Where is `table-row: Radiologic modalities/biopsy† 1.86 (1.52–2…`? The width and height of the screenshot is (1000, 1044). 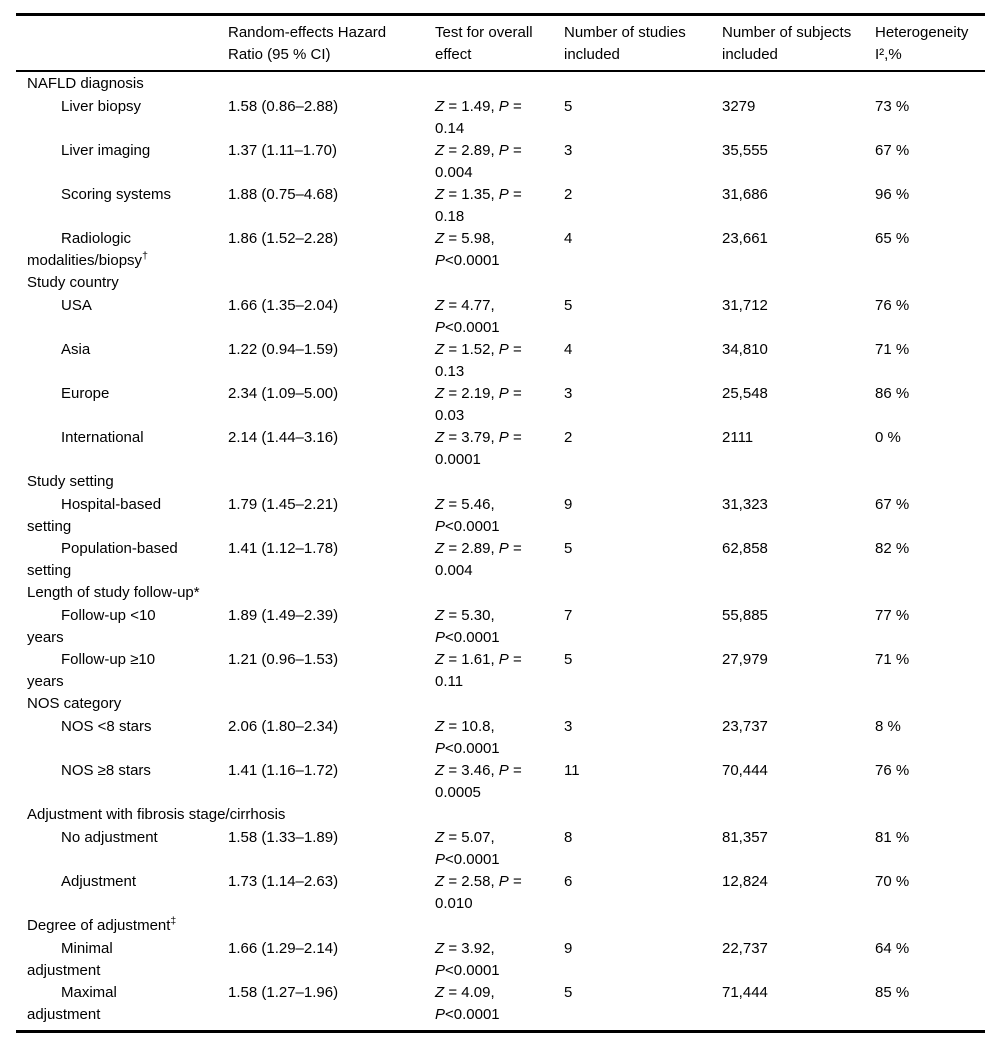
table-row: Radiologic modalities/biopsy† 1.86 (1.52–2… is located at coordinates (500, 250).